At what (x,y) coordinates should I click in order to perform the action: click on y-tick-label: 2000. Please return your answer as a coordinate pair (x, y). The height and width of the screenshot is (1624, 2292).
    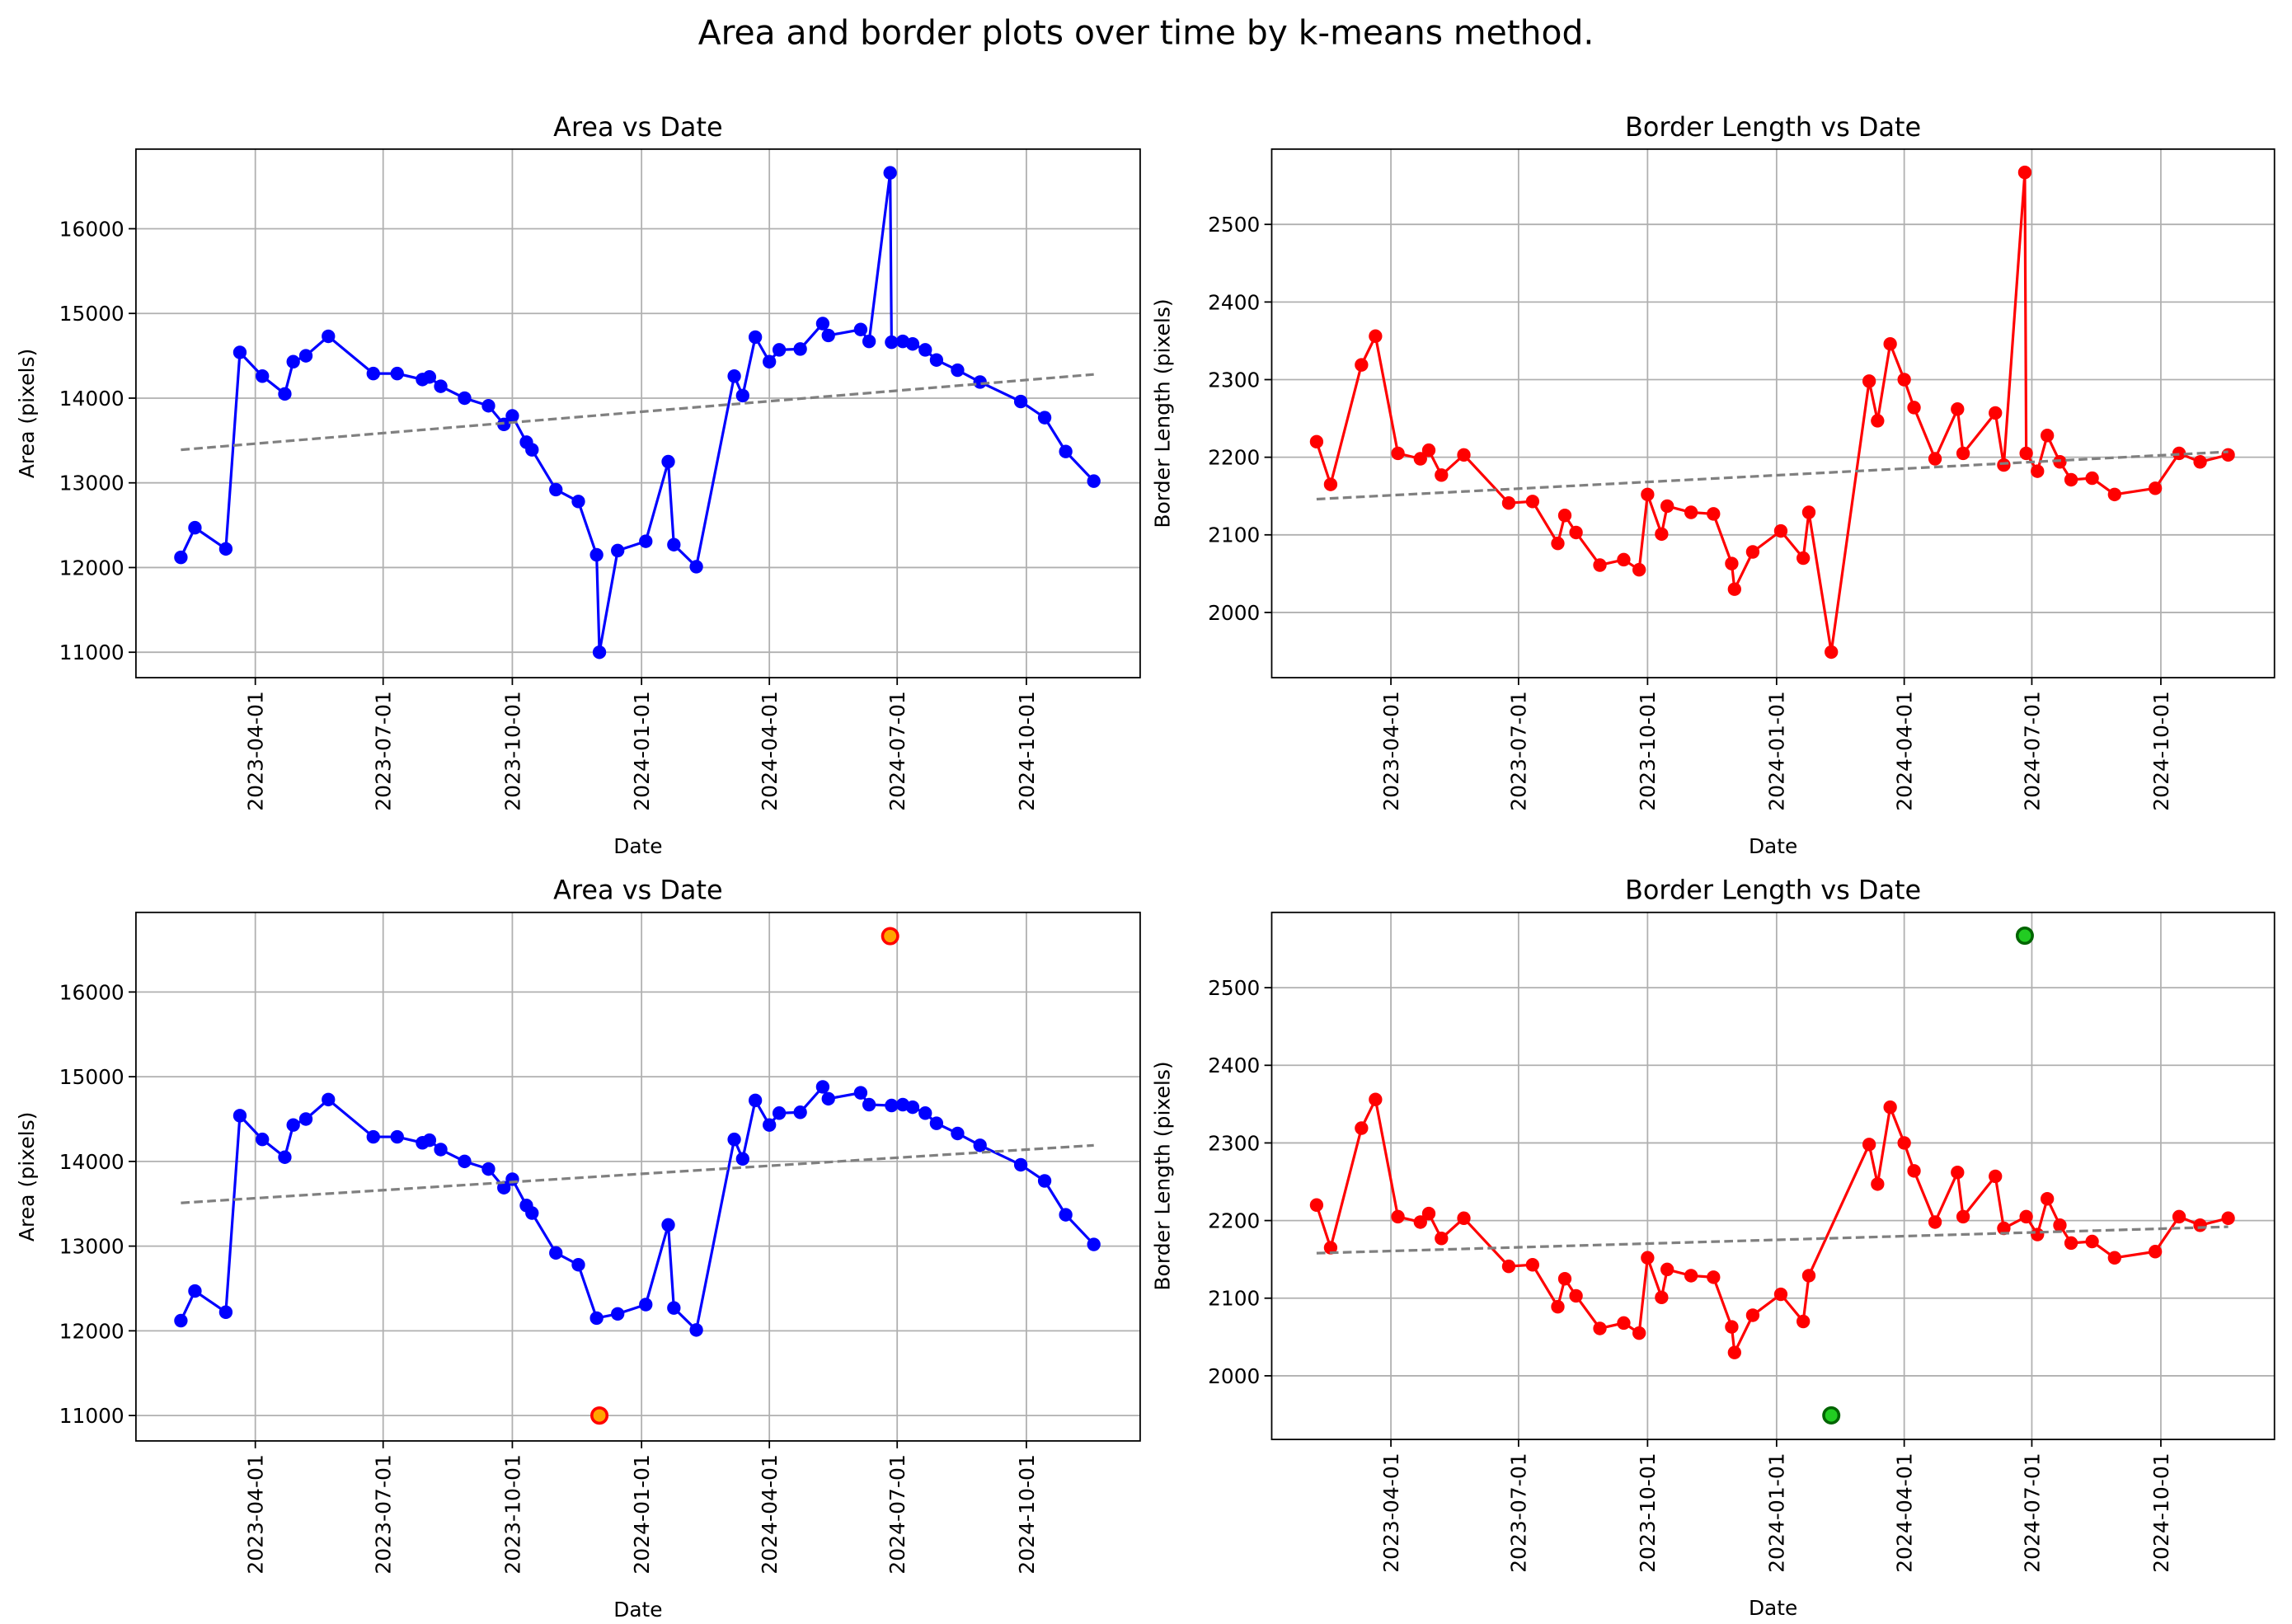
    Looking at the image, I should click on (1234, 1376).